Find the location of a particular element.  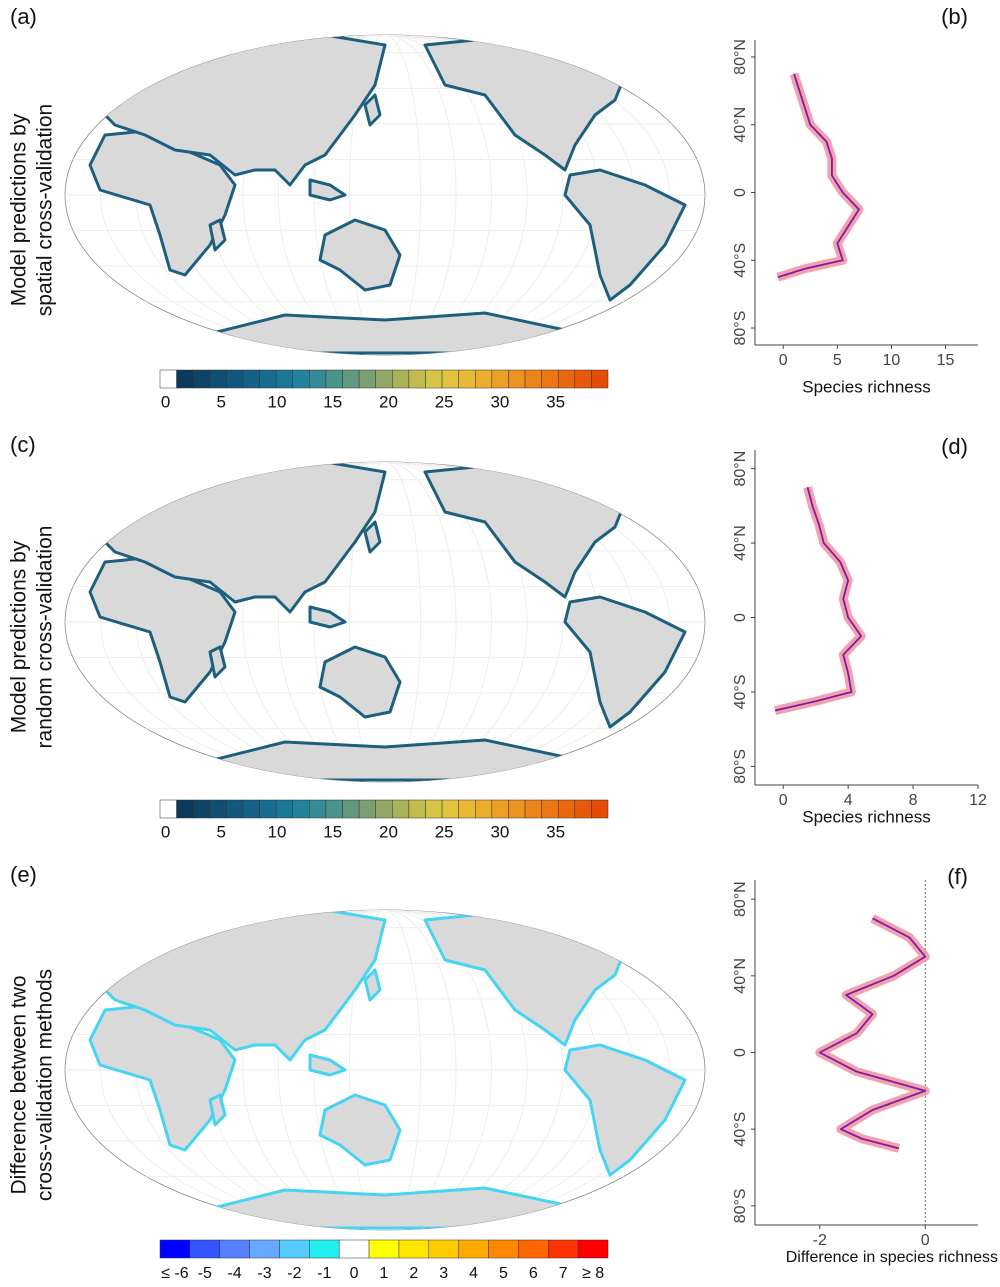

x-tick-label: 8 is located at coordinates (913, 800).